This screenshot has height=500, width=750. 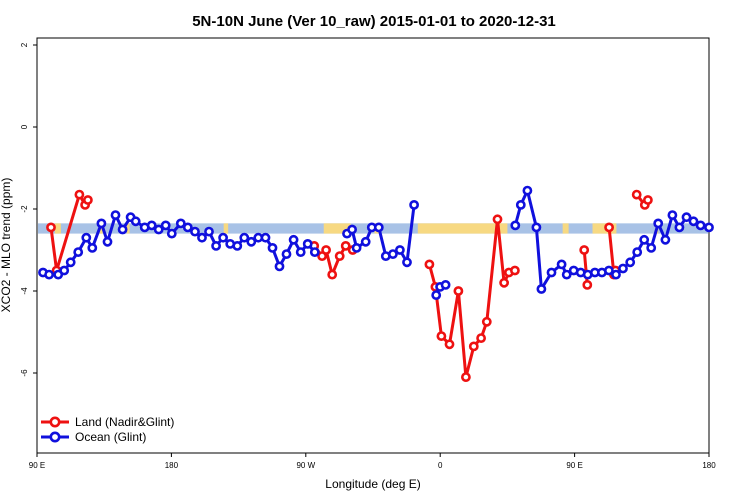 What do you see at coordinates (372, 484) in the screenshot?
I see `x-axis-label: Longitude (deg E)` at bounding box center [372, 484].